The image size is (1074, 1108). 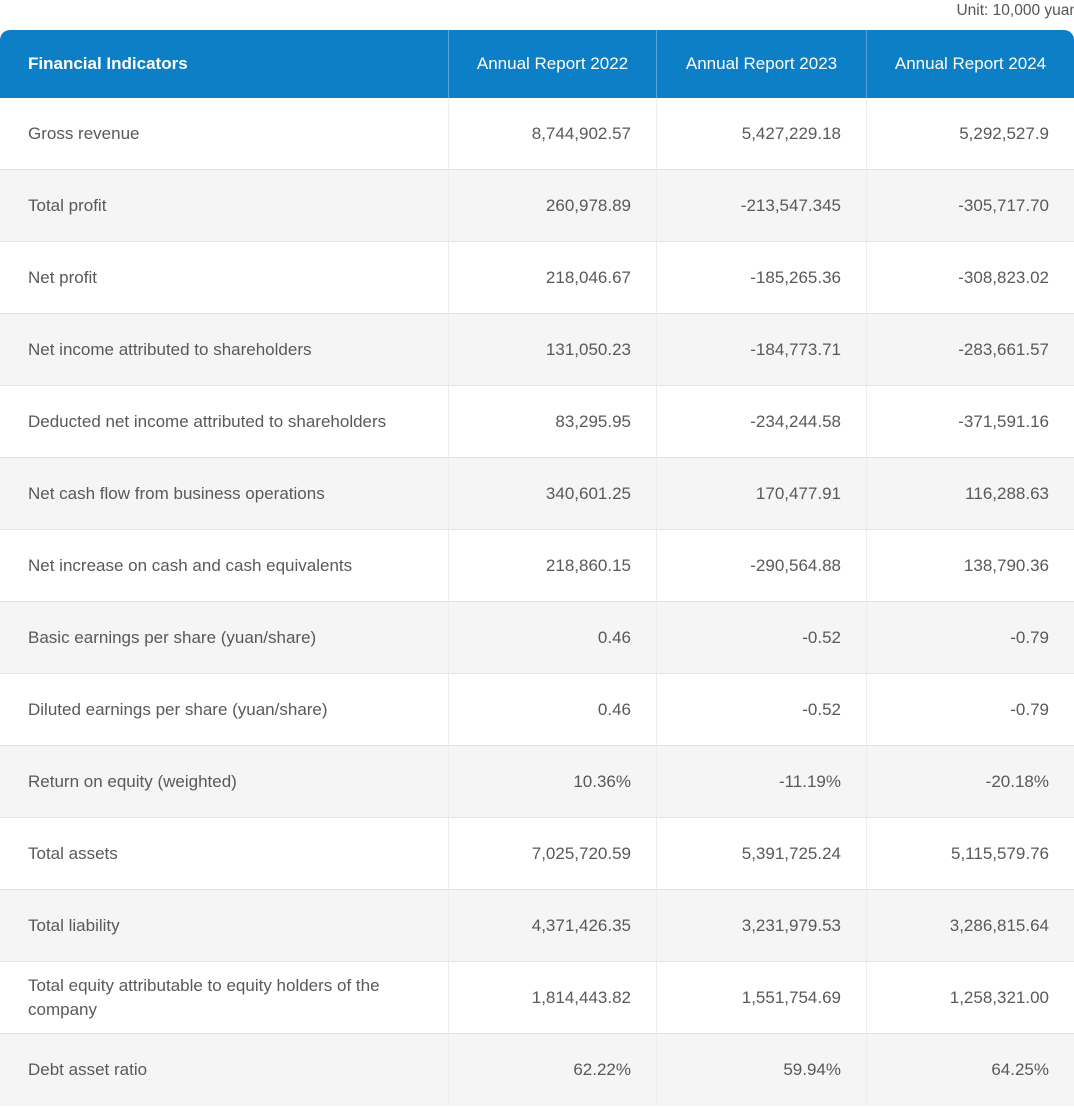 What do you see at coordinates (970, 349) in the screenshot?
I see `value-cell-2024: -283,661.57` at bounding box center [970, 349].